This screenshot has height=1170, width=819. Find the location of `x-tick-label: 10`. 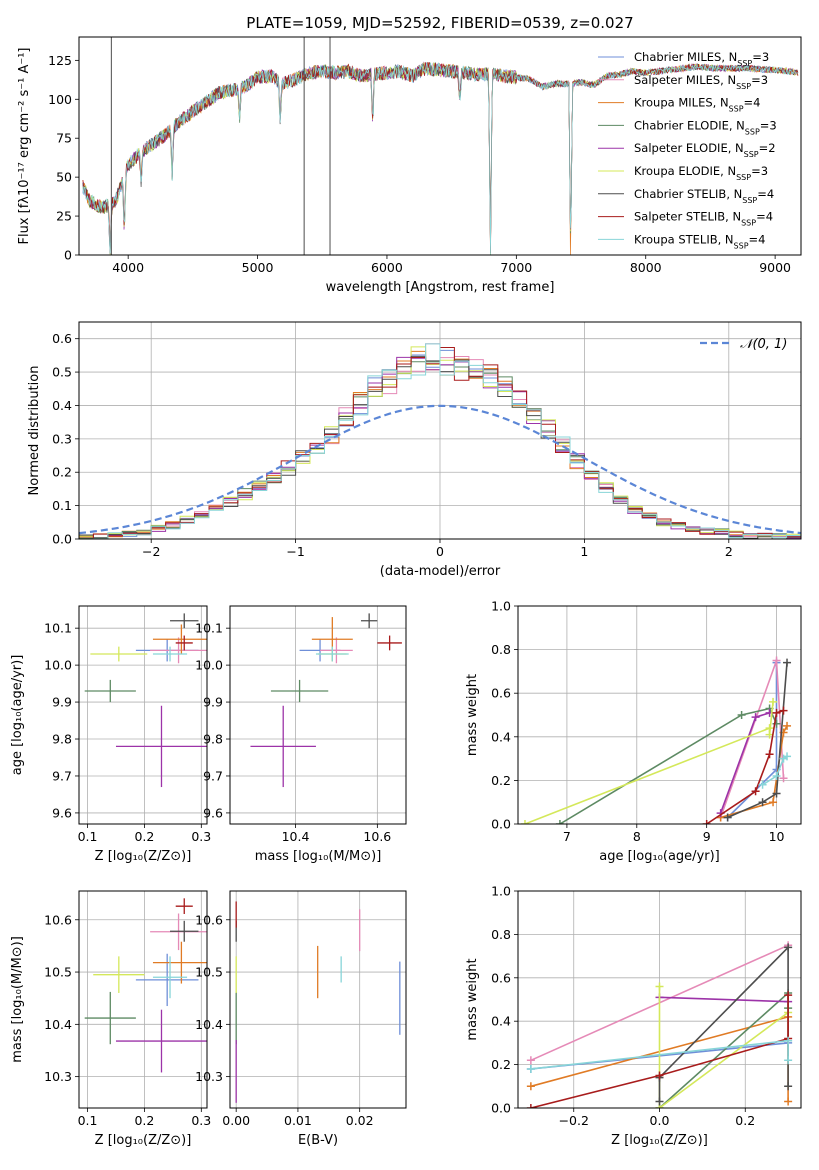

x-tick-label: 10 is located at coordinates (777, 836).